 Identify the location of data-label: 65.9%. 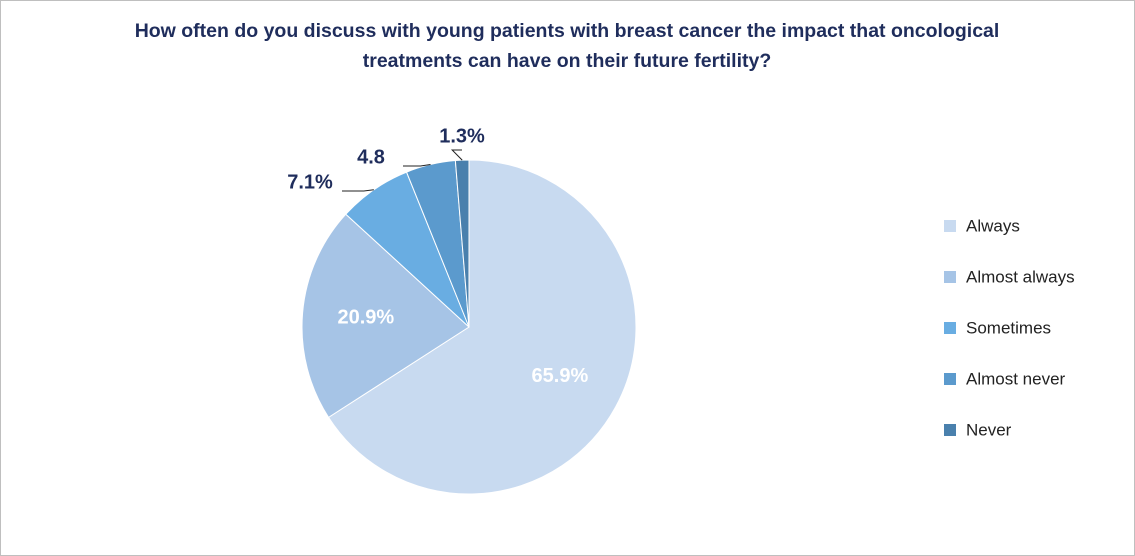
(560, 376).